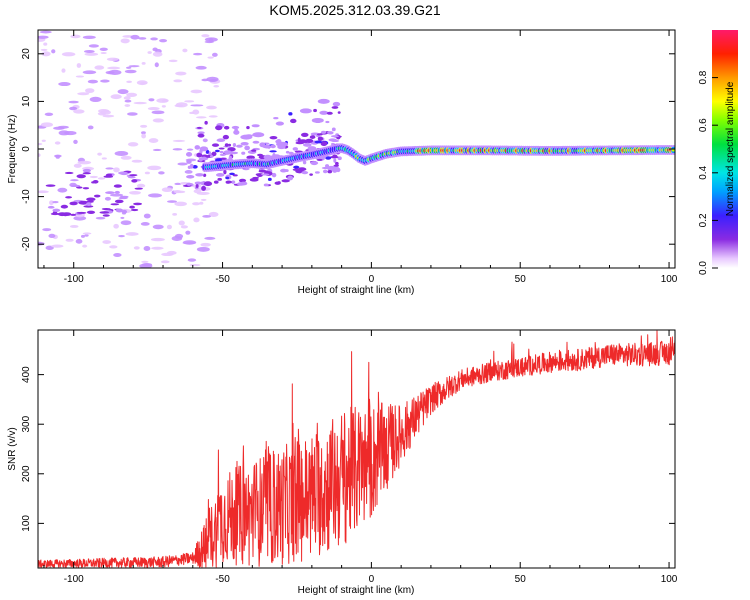 This screenshot has height=600, width=750. Describe the element at coordinates (26, 423) in the screenshot. I see `snr-y-tick-label: 300` at that location.